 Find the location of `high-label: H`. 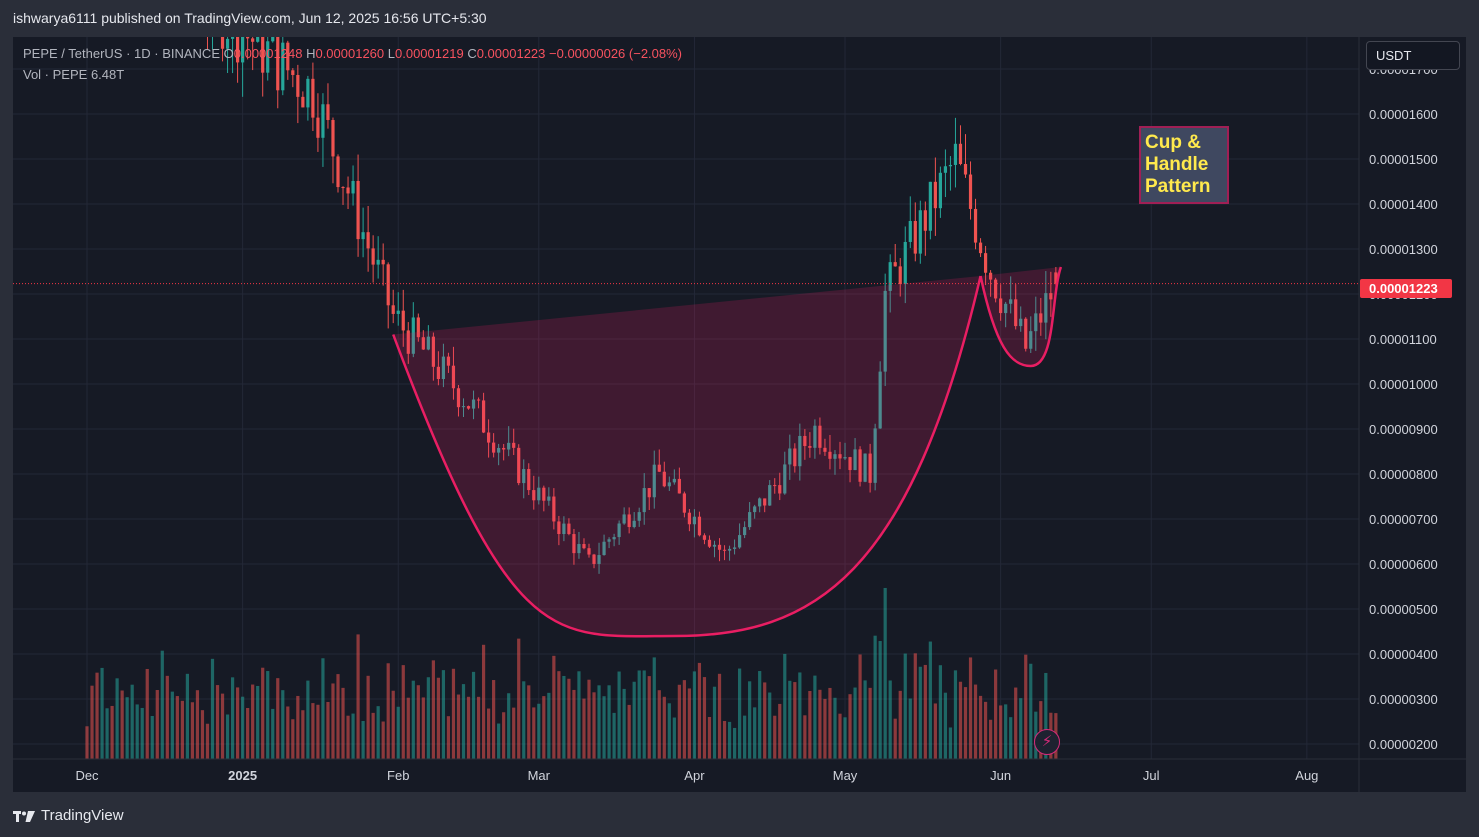

high-label: H is located at coordinates (311, 53).